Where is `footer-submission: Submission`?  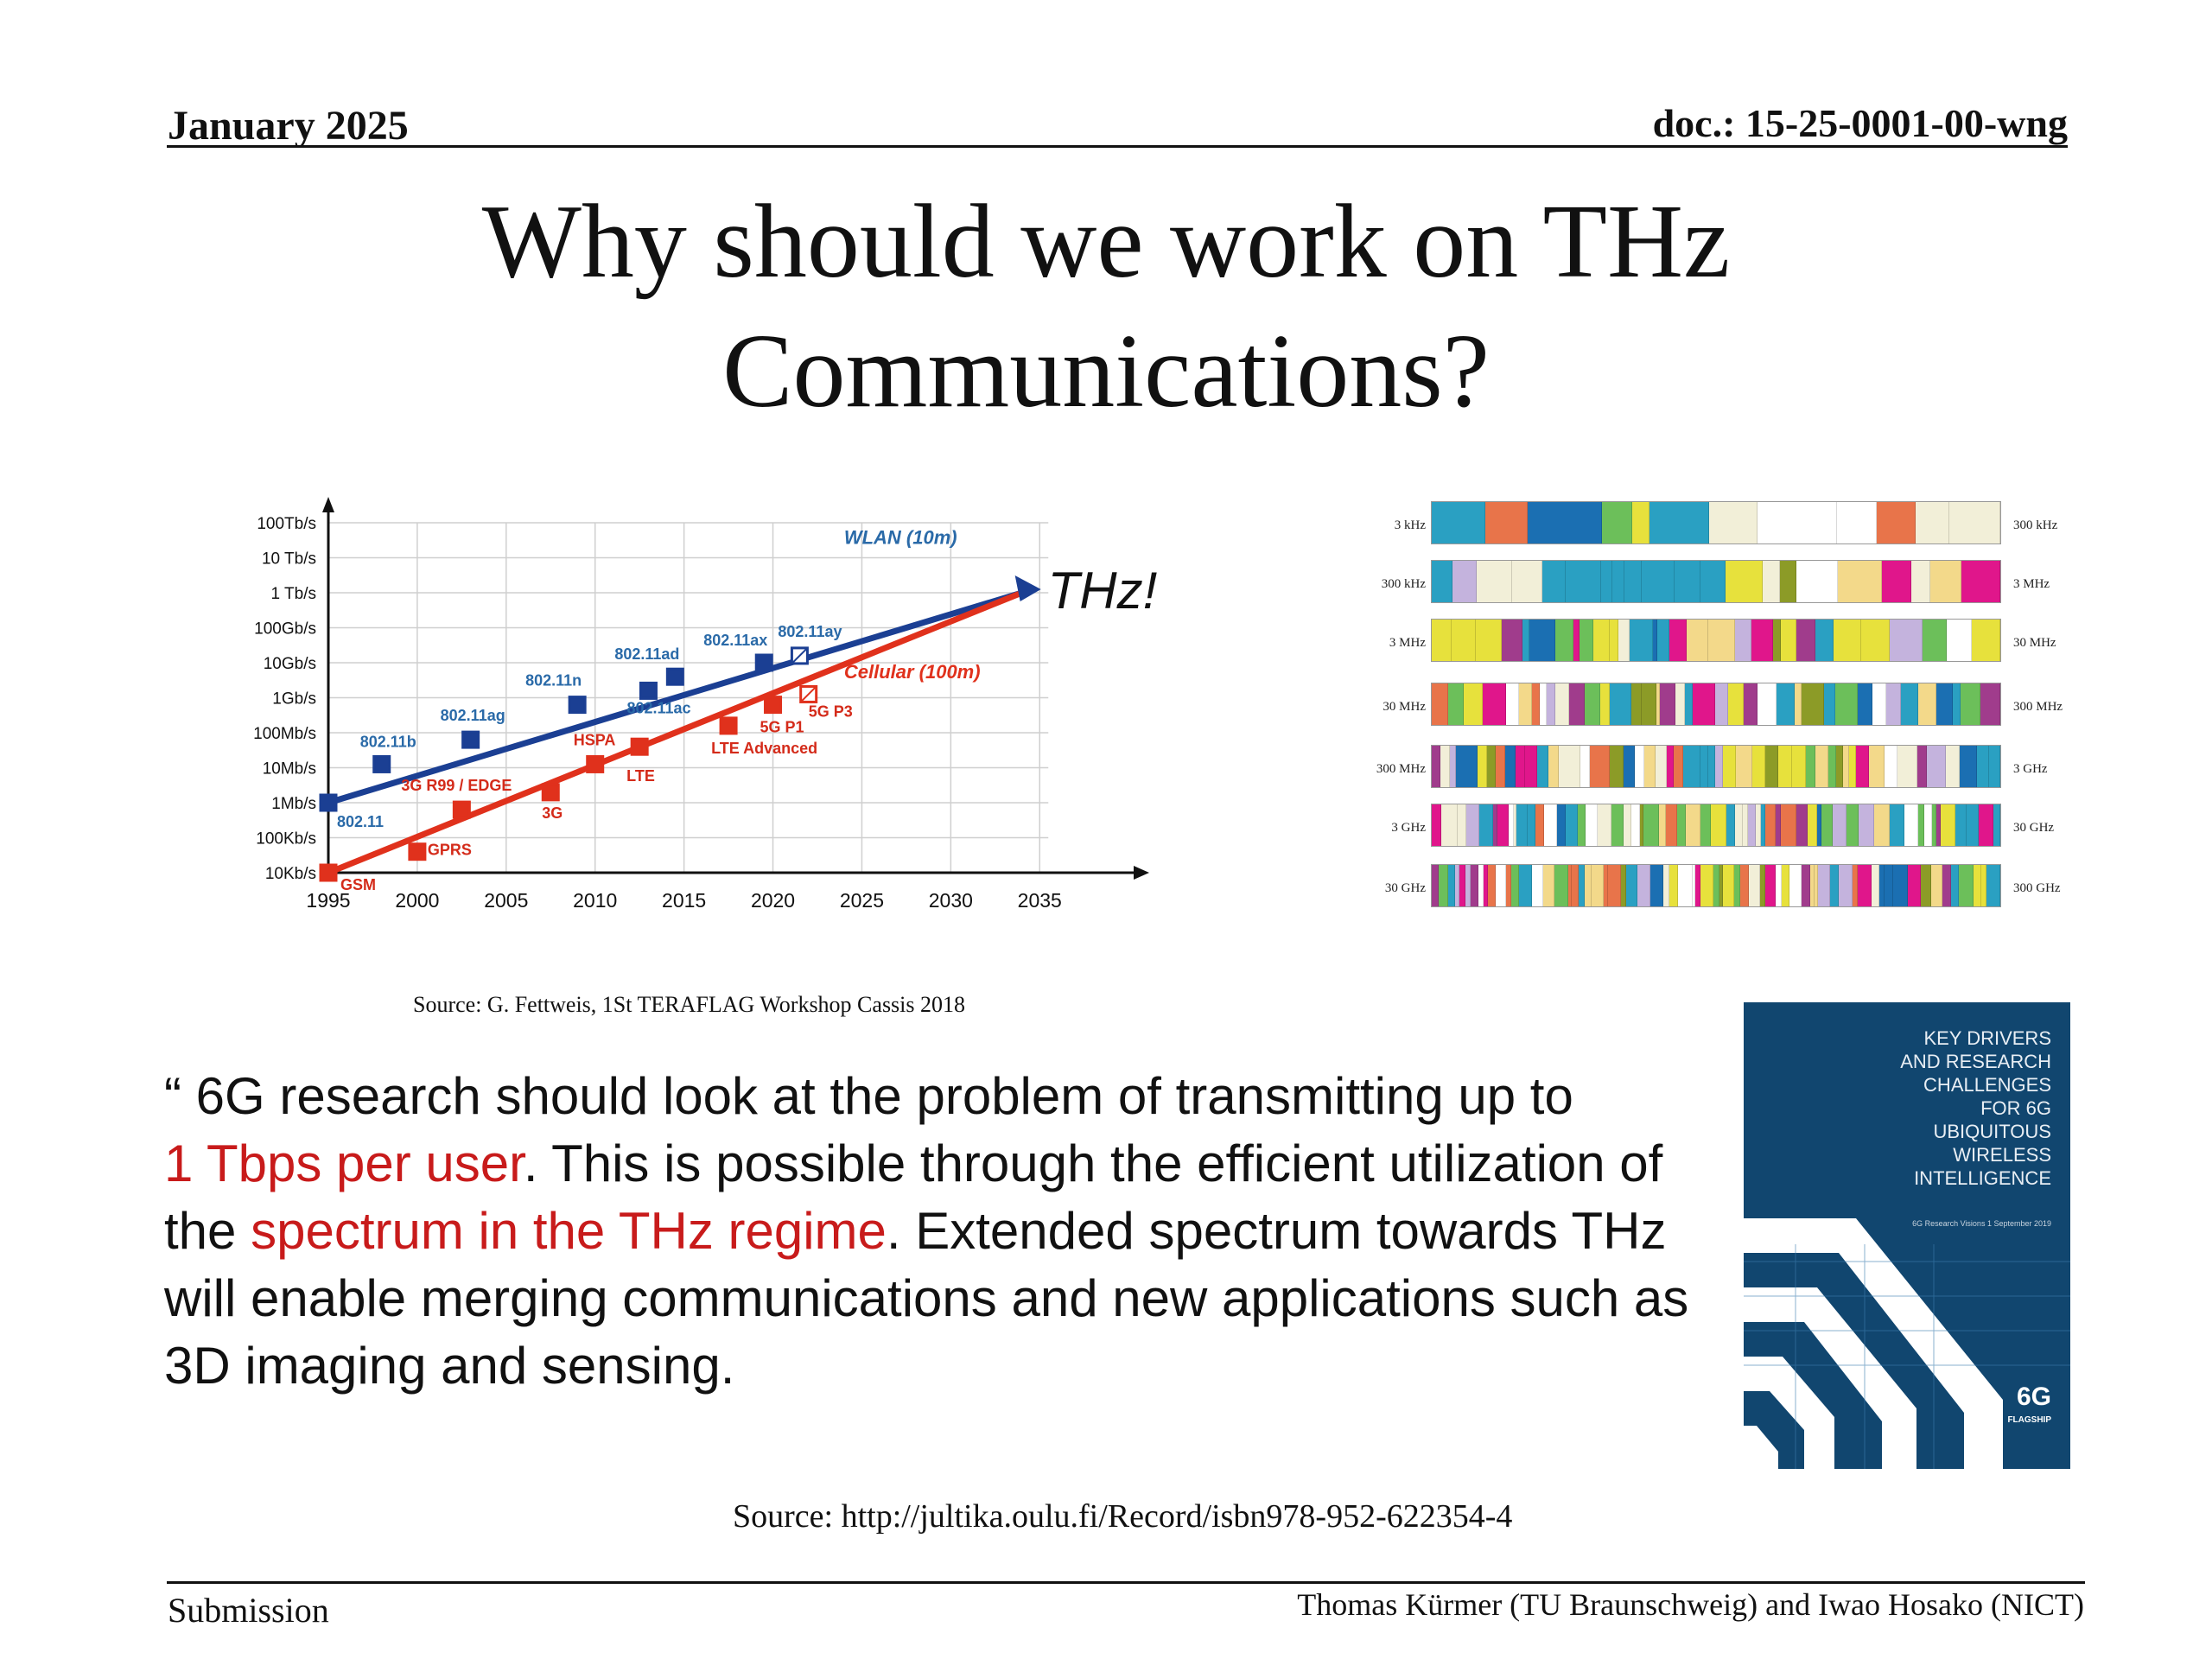
footer-submission: Submission is located at coordinates (248, 1610).